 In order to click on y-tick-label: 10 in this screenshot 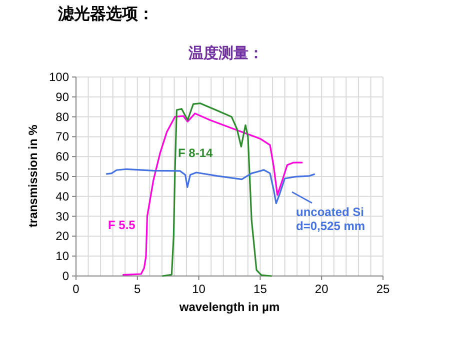, I will do `click(63, 256)`.